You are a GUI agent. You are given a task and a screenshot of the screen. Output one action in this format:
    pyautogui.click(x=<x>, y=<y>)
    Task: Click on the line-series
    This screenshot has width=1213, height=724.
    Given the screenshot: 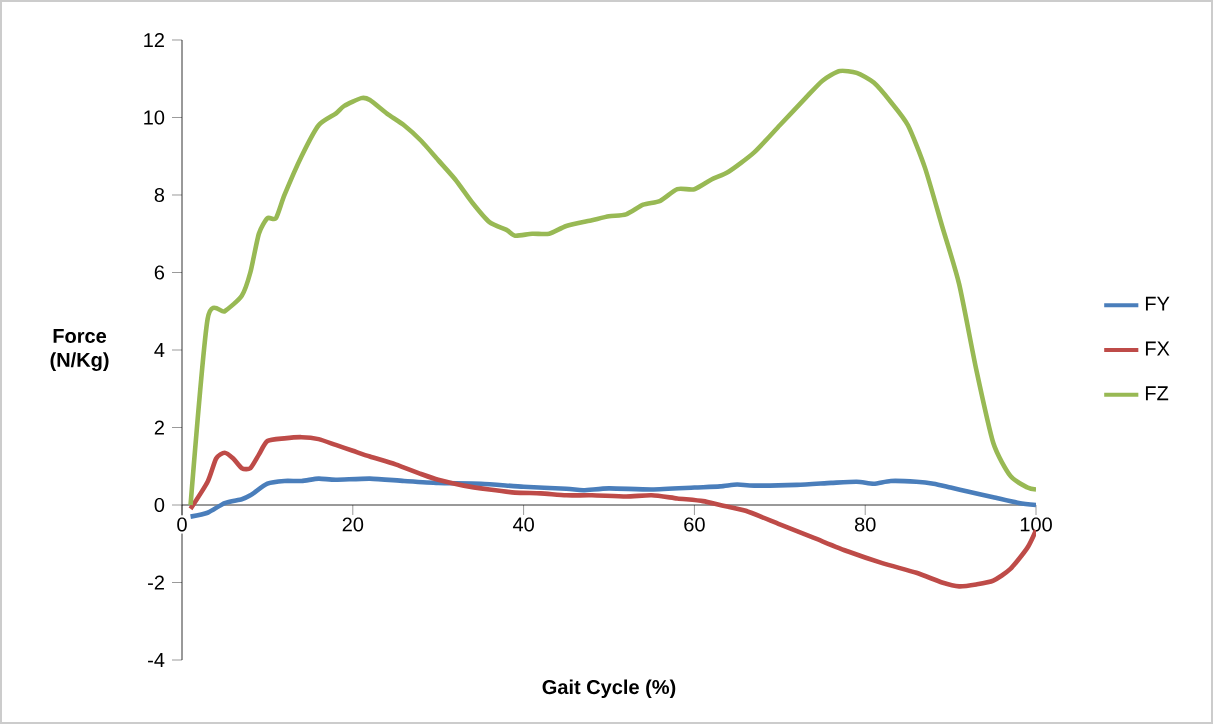 What is the action you would take?
    pyautogui.click(x=612, y=497)
    